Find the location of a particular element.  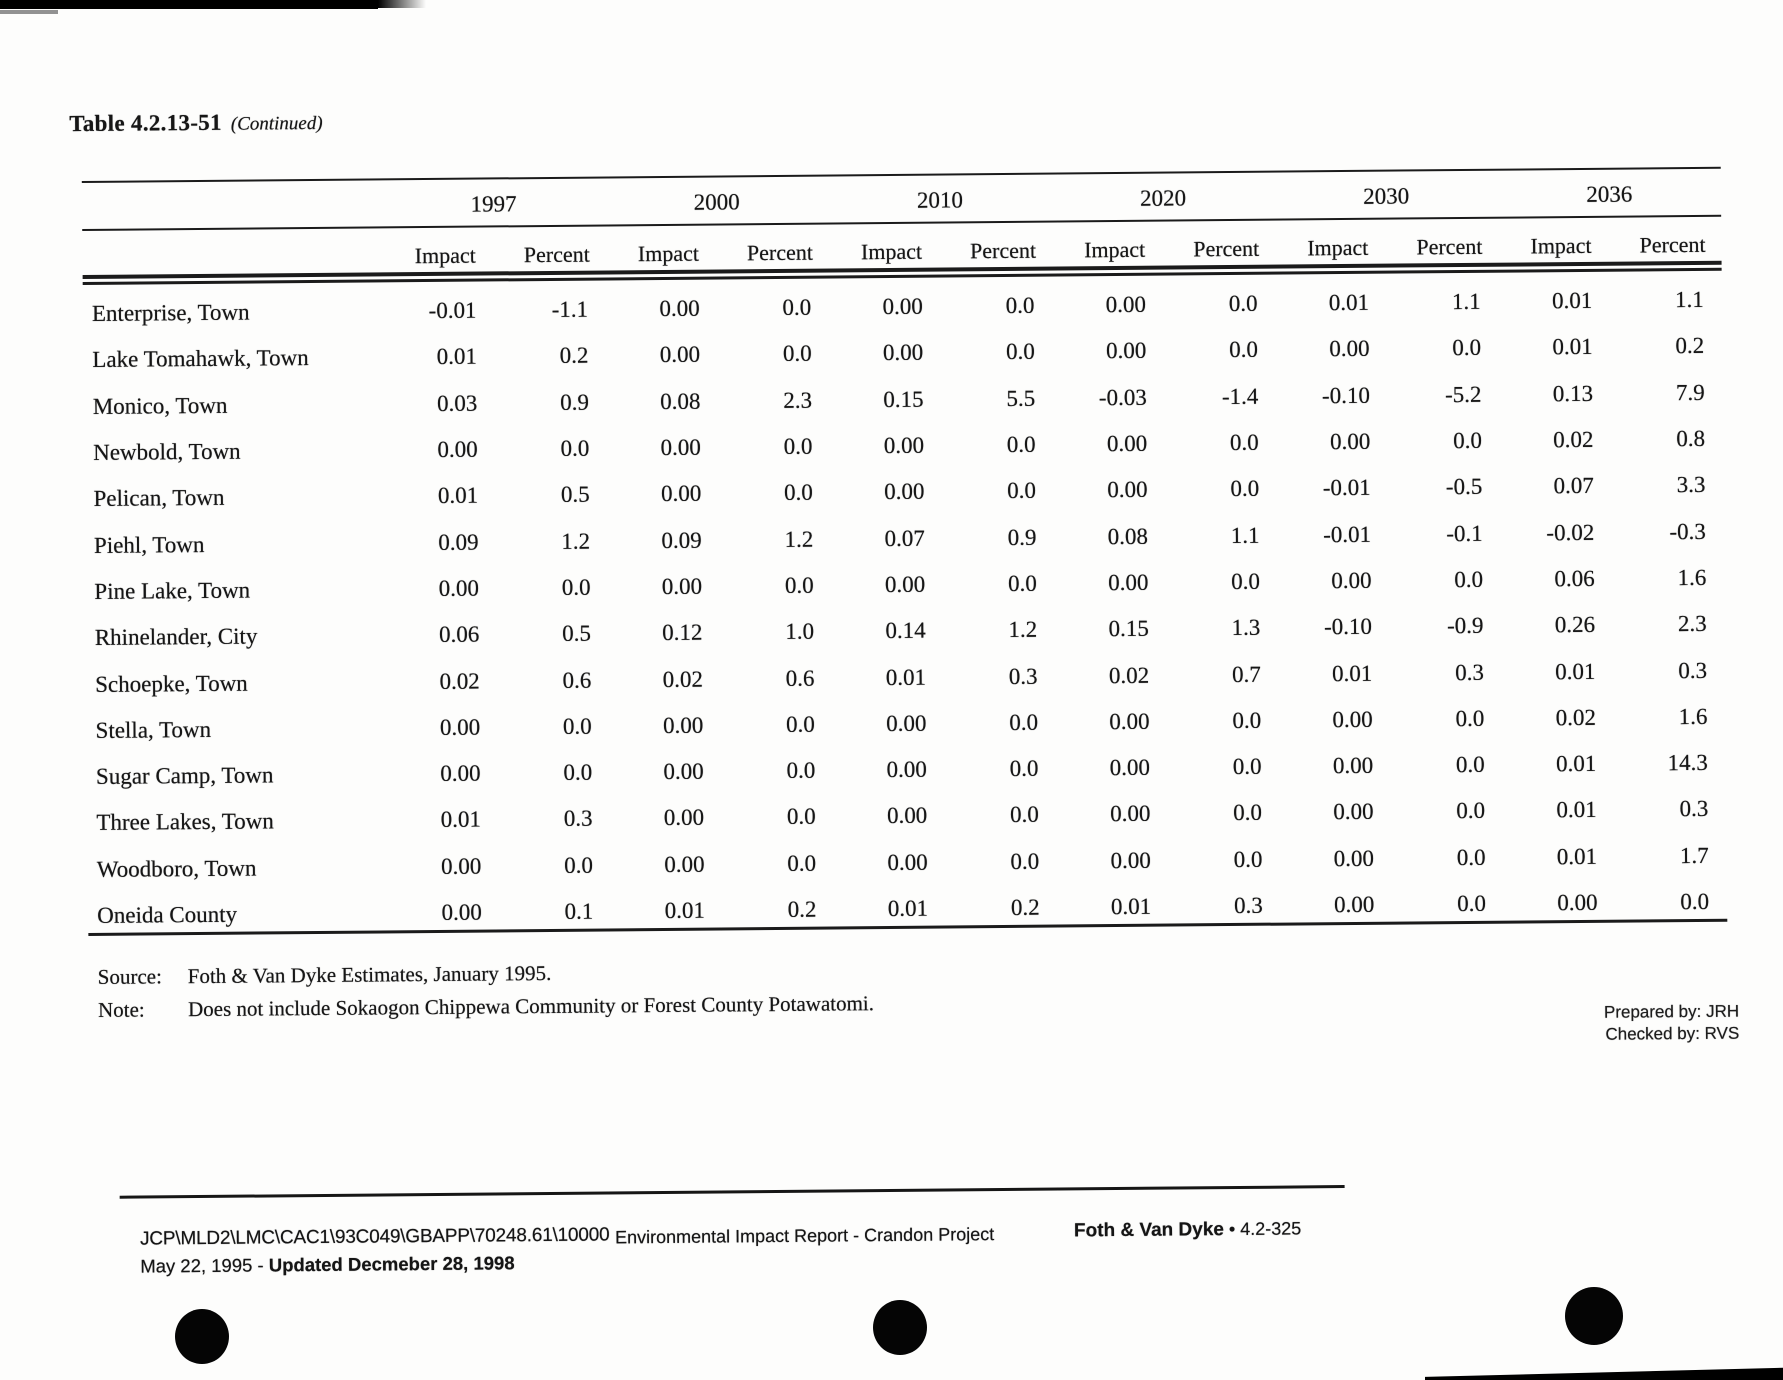

value-cell: 0.12 is located at coordinates (682, 632).